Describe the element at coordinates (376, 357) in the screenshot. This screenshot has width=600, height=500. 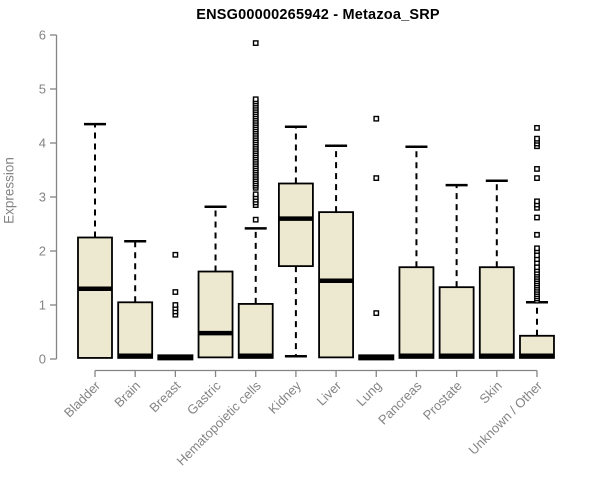
I see `collapsed-box-Lung` at that location.